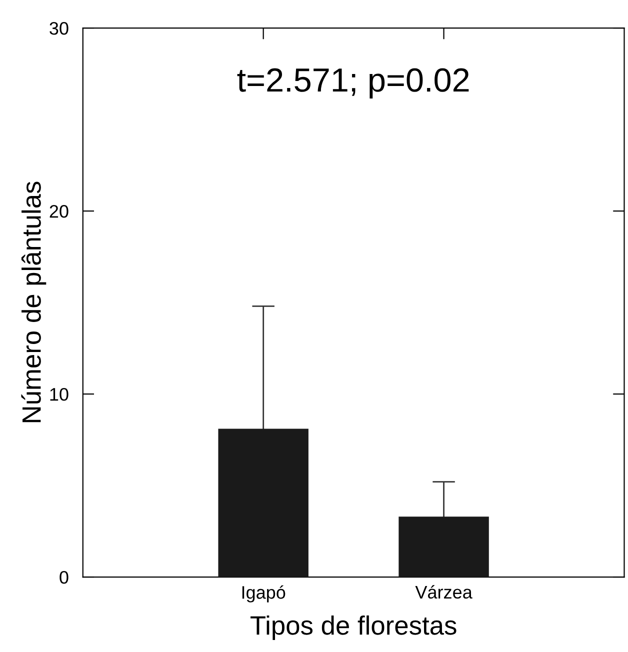  What do you see at coordinates (443, 592) in the screenshot?
I see `x-tick-label: Várzea` at bounding box center [443, 592].